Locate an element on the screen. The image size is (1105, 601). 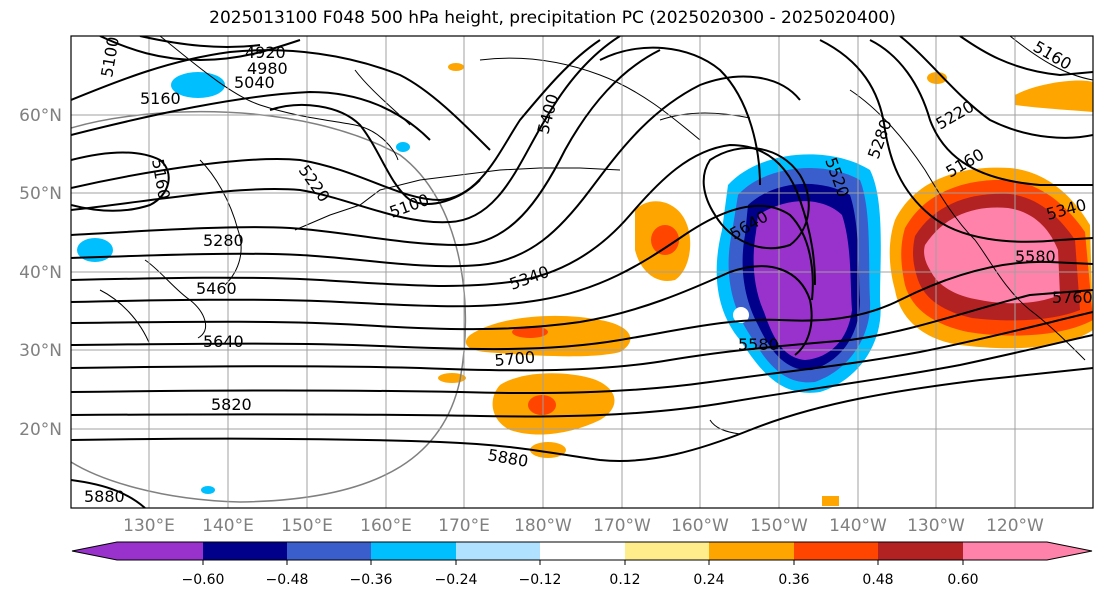
lat-label: 30°N is located at coordinates (40, 351).